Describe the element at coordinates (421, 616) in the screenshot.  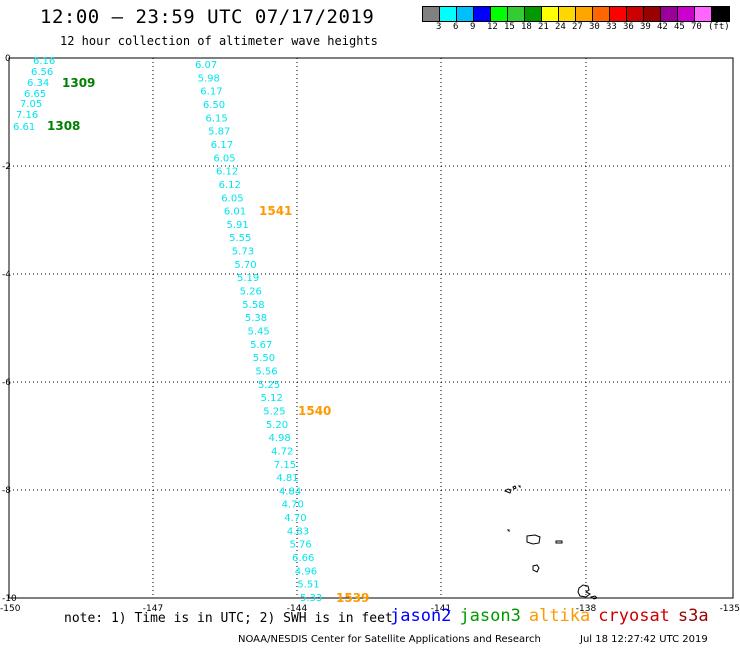
I see `legend-jason2: jason2` at that location.